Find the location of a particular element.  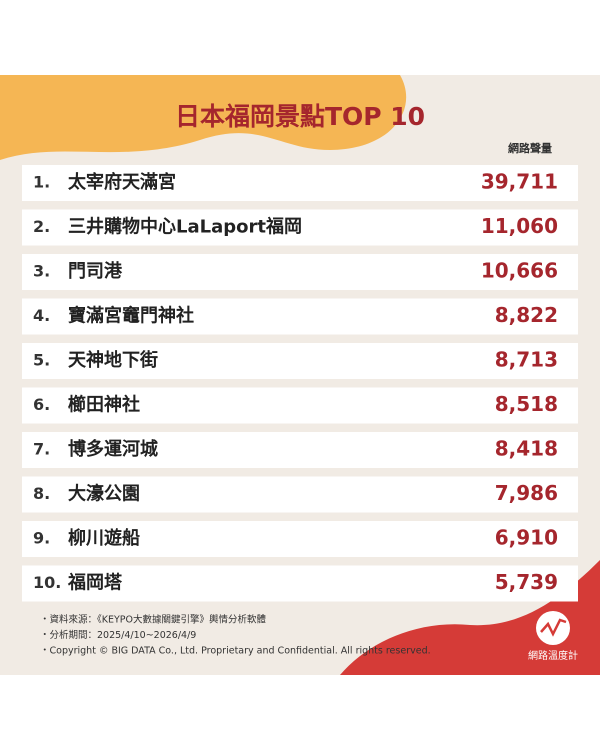

place-name: 福岡塔 is located at coordinates (95, 583).